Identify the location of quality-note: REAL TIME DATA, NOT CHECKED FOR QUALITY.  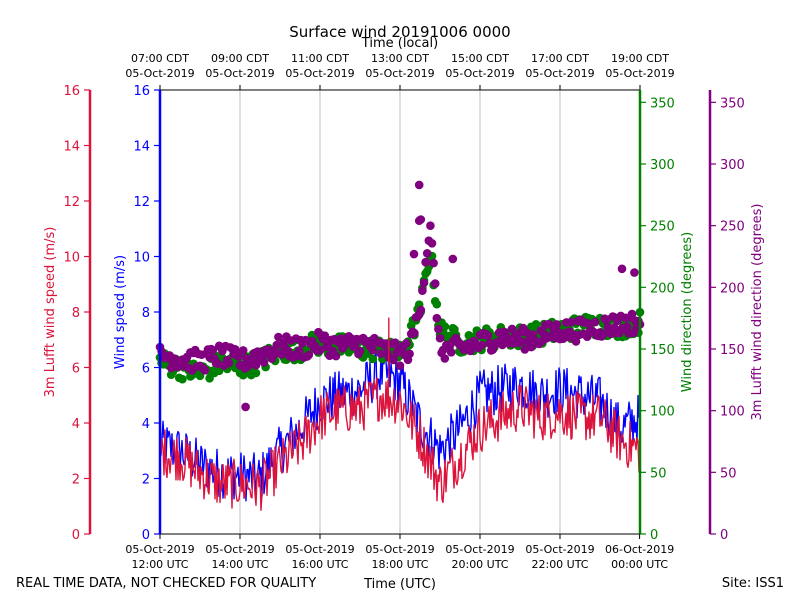
(166, 583).